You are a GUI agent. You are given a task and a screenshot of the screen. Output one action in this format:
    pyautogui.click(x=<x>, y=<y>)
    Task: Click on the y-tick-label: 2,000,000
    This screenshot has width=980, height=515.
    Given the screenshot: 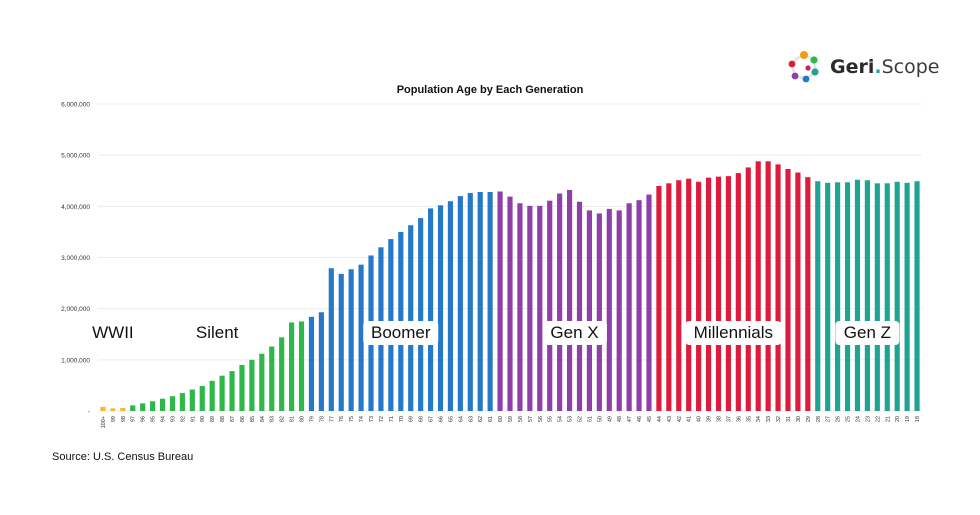 What is the action you would take?
    pyautogui.click(x=75, y=309)
    